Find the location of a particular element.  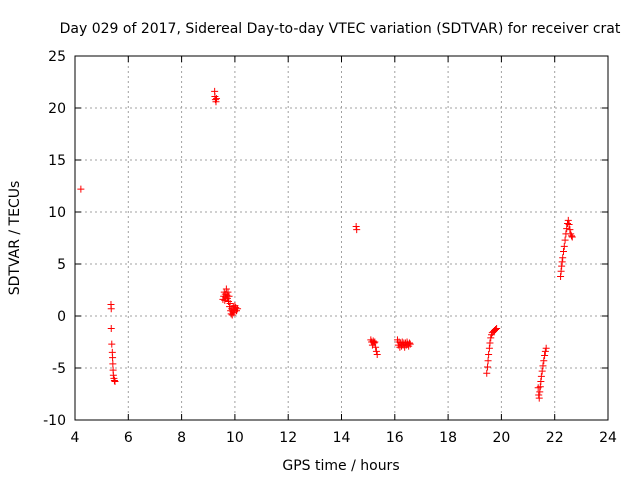

y-tick-label: 10 is located at coordinates (57, 213).